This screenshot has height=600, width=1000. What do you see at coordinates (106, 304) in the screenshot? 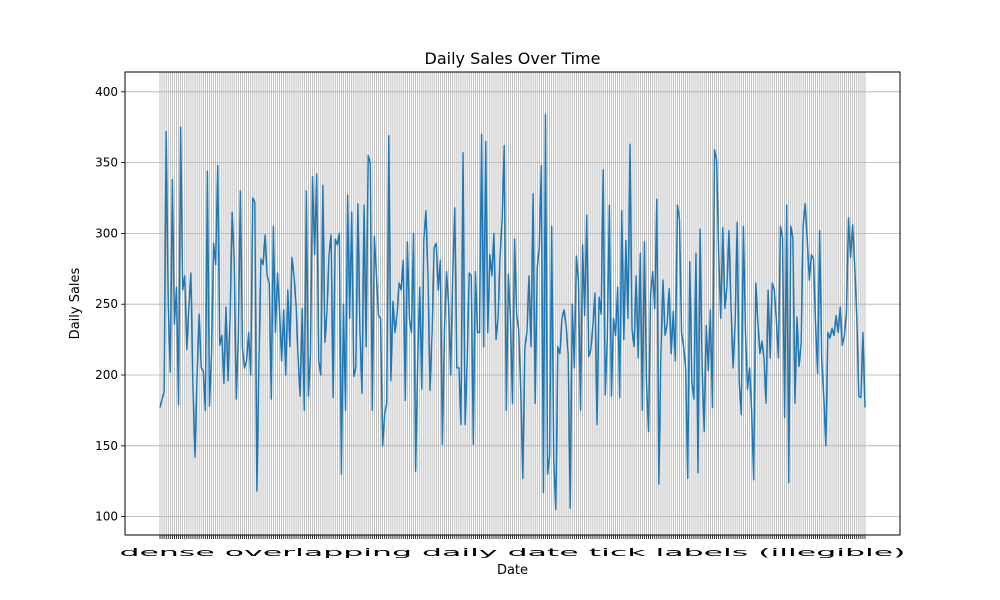
I see `y-tick-label: 250` at bounding box center [106, 304].